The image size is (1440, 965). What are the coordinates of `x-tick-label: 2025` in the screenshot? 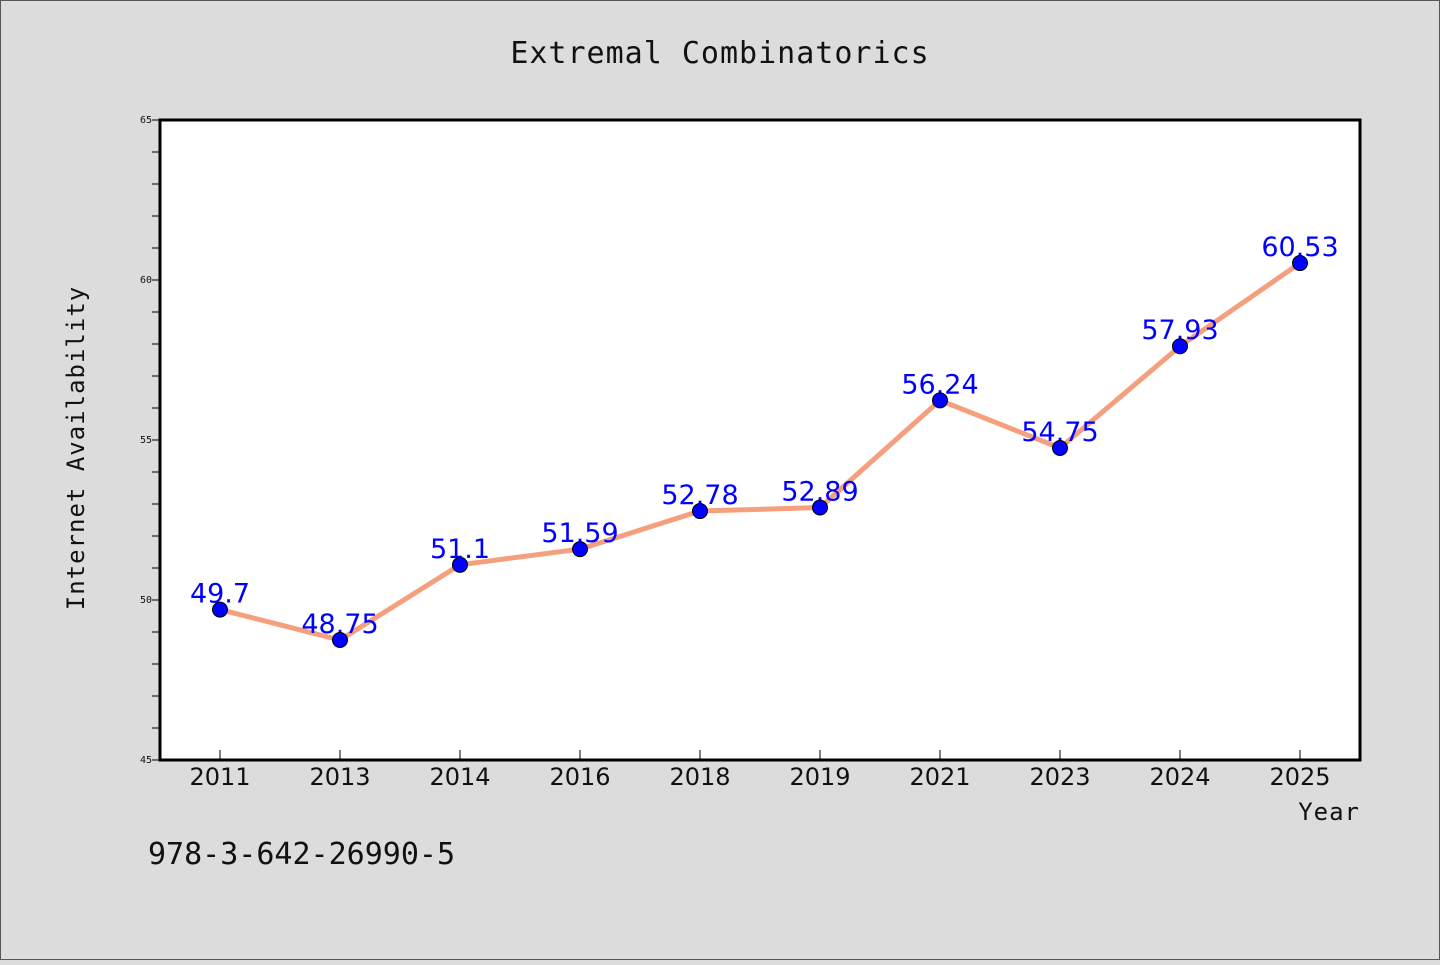 It's located at (1299, 777).